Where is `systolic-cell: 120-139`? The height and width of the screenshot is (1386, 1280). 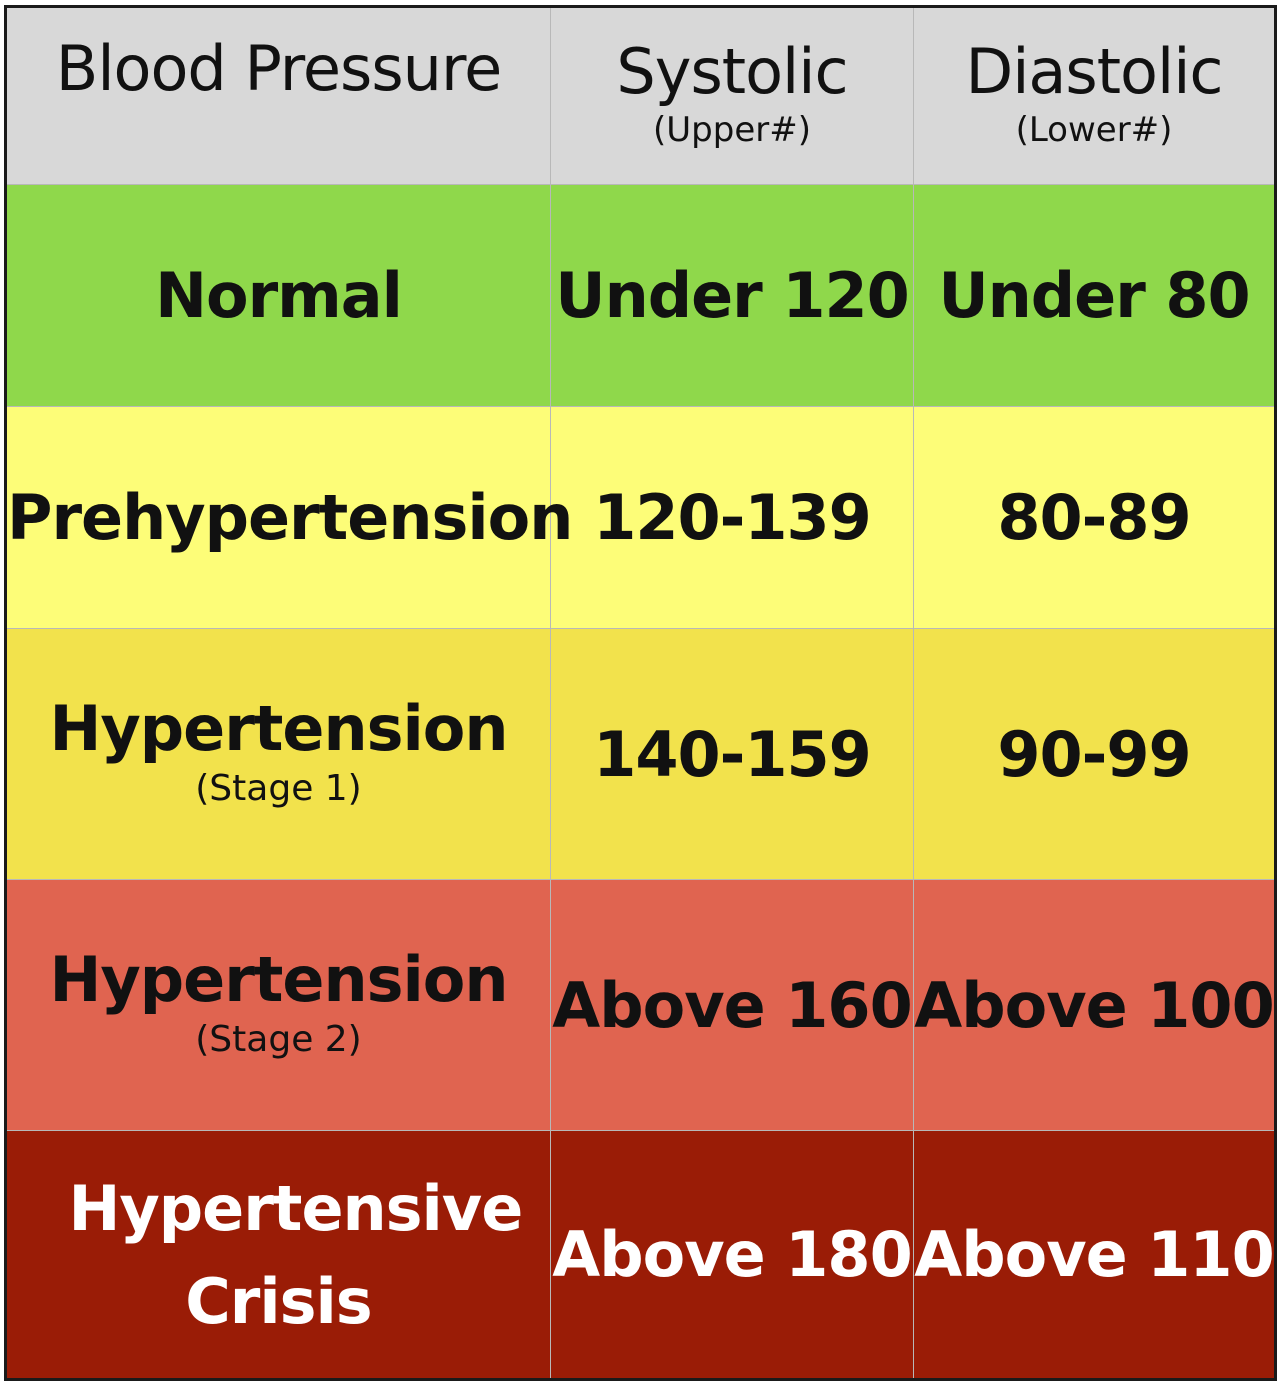
systolic-cell: 120-139 is located at coordinates (732, 517).